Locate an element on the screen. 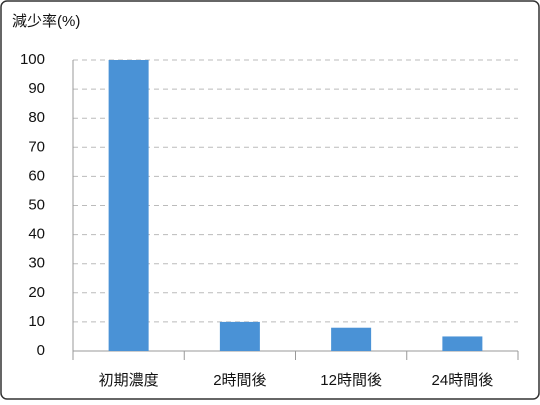 This screenshot has width=540, height=405. y-tick-label: 80 is located at coordinates (36, 117).